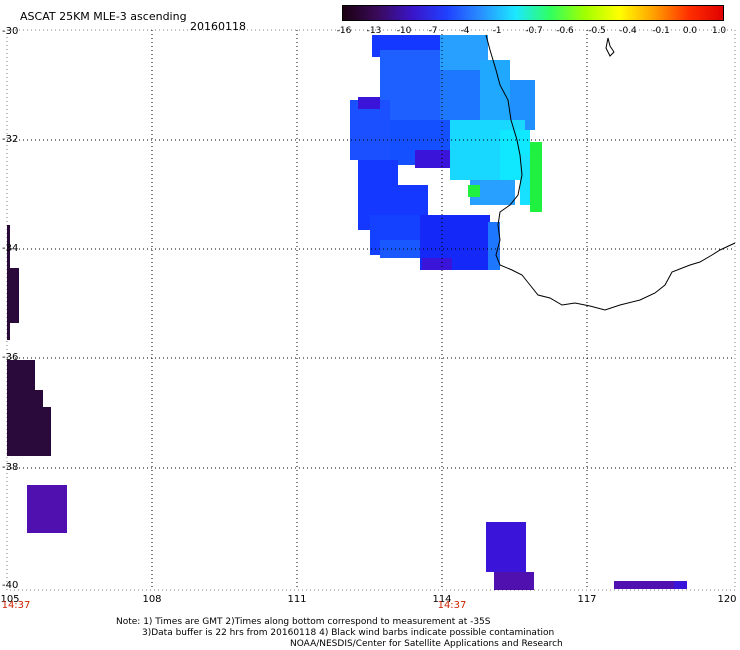 The image size is (740, 650). Describe the element at coordinates (374, 31) in the screenshot. I see `colorbar-label: -13` at that location.